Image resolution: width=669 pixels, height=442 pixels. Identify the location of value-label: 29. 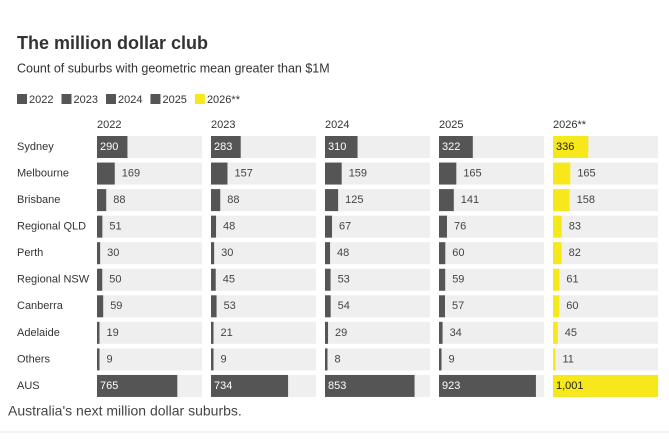
(341, 333).